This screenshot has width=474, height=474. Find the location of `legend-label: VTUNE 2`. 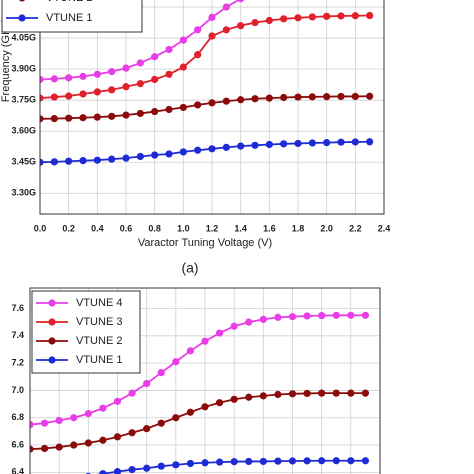

legend-label: VTUNE 2 is located at coordinates (69, 2).